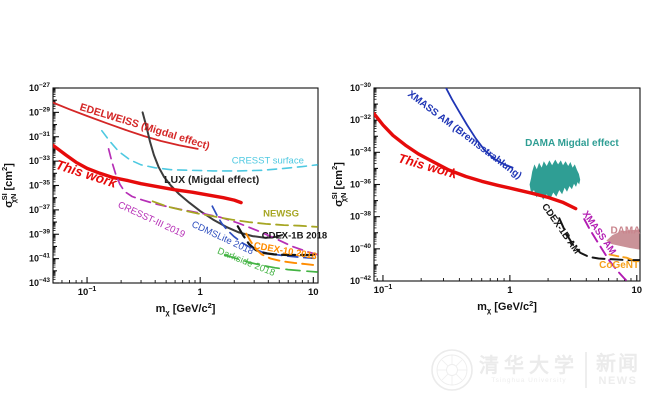 This screenshot has height=400, width=650. I want to click on y-tick-label: 10−43, so click(39, 282).